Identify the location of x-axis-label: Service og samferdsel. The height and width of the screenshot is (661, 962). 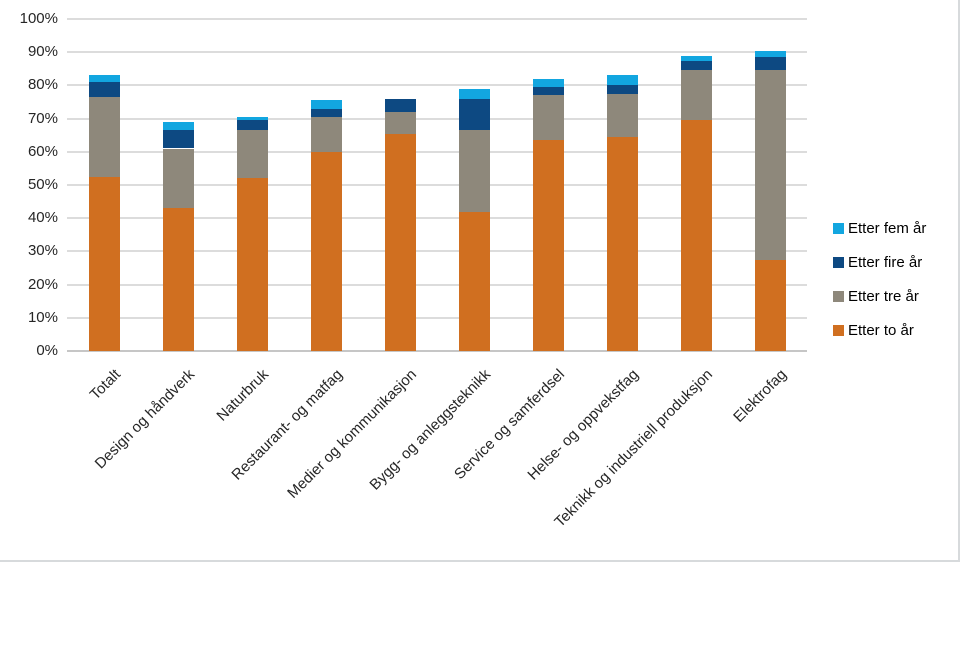
(510, 424).